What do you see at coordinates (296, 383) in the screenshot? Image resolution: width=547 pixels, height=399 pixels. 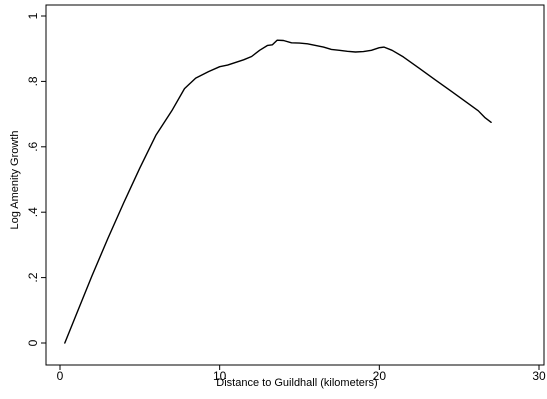 I see `x-axis-label: Distance to Guildhall (kilometers)` at bounding box center [296, 383].